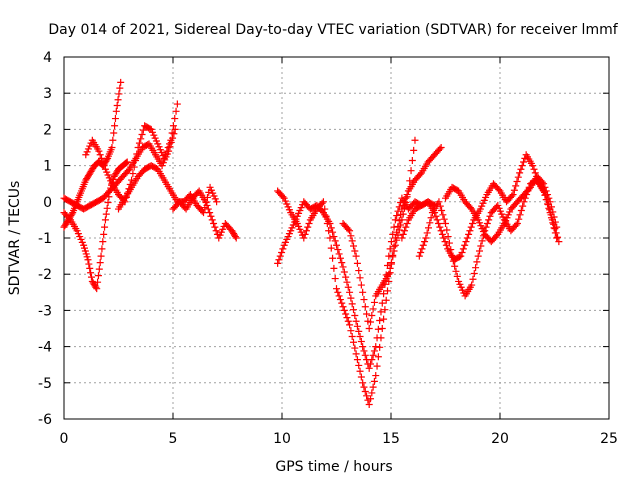 The width and height of the screenshot is (640, 480). I want to click on x-tick-label: 10, so click(282, 439).